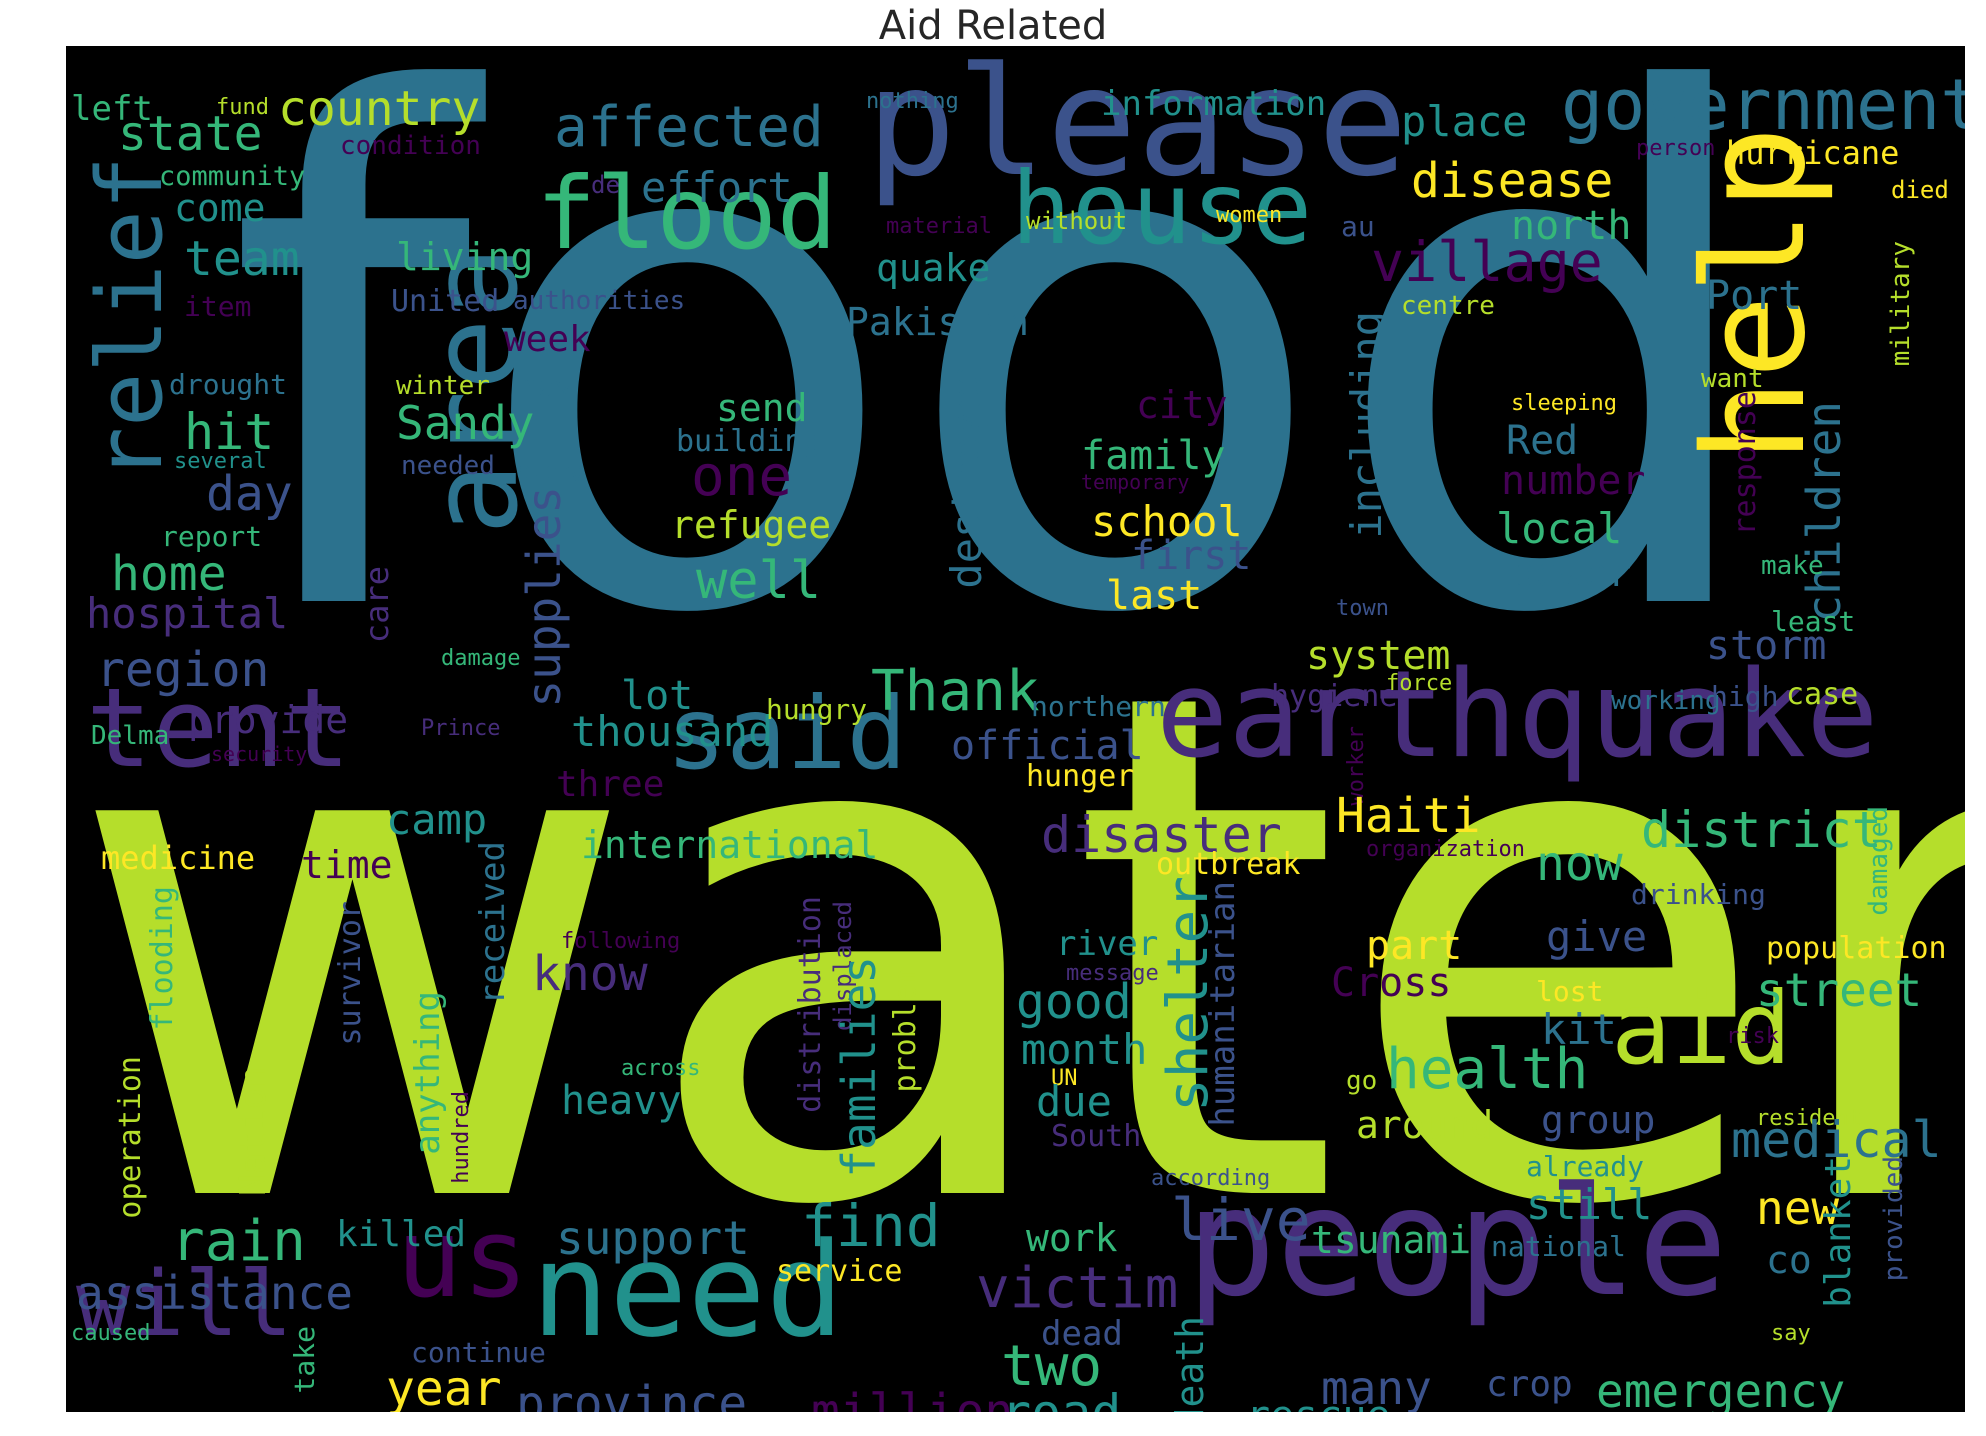  What do you see at coordinates (1512, 181) in the screenshot?
I see `word-disease: disease` at bounding box center [1512, 181].